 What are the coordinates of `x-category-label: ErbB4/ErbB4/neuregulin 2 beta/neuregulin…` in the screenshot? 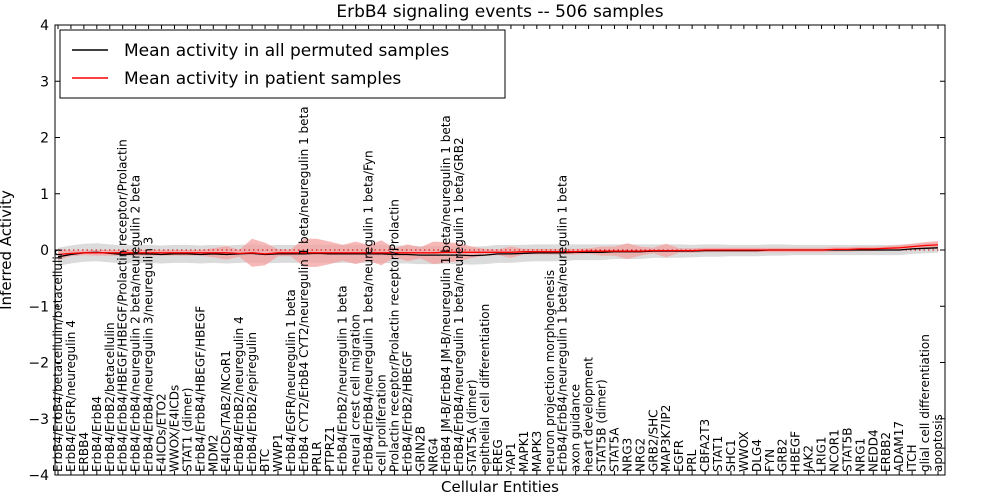 It's located at (136, 323).